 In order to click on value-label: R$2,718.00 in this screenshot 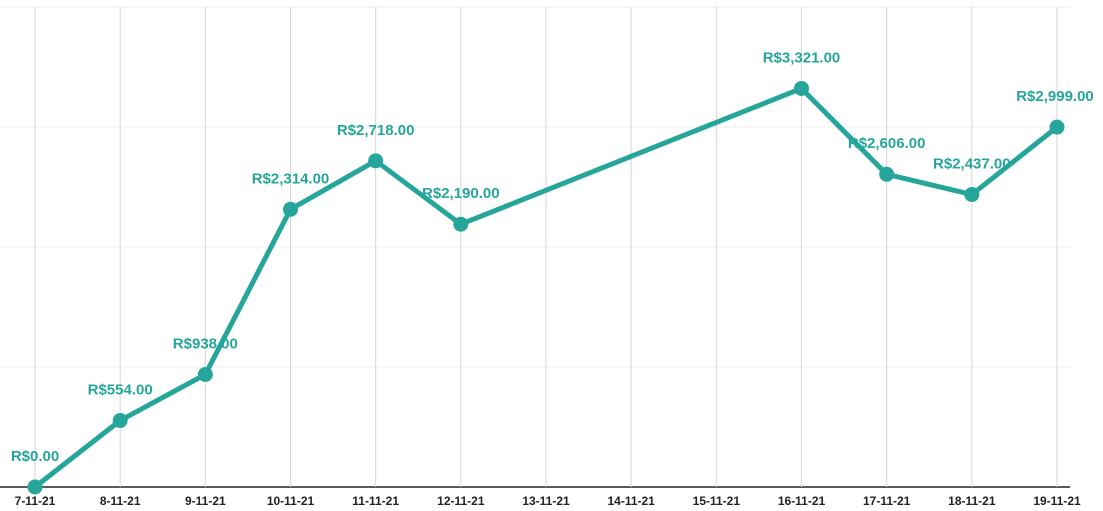, I will do `click(376, 130)`.